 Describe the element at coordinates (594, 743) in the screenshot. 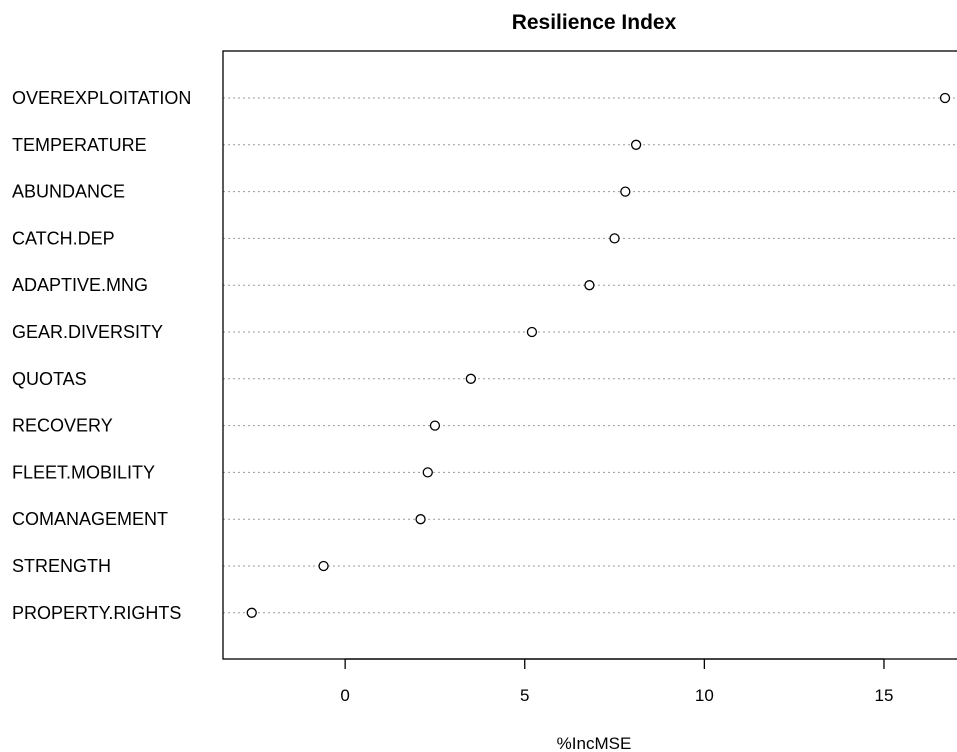

I see `x-axis-title: %IncMSE` at that location.